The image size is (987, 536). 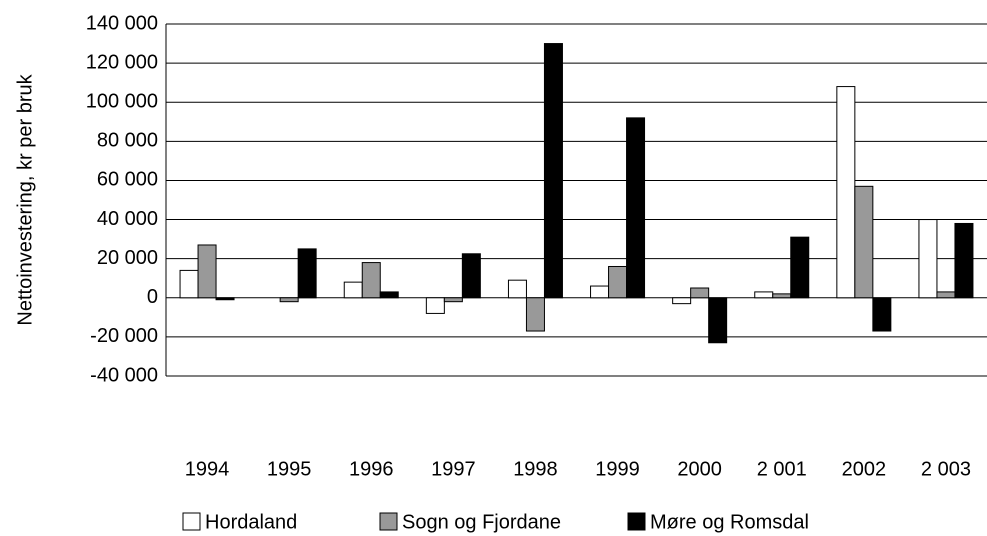 I want to click on y-tick-label: 20 000, so click(x=127, y=258).